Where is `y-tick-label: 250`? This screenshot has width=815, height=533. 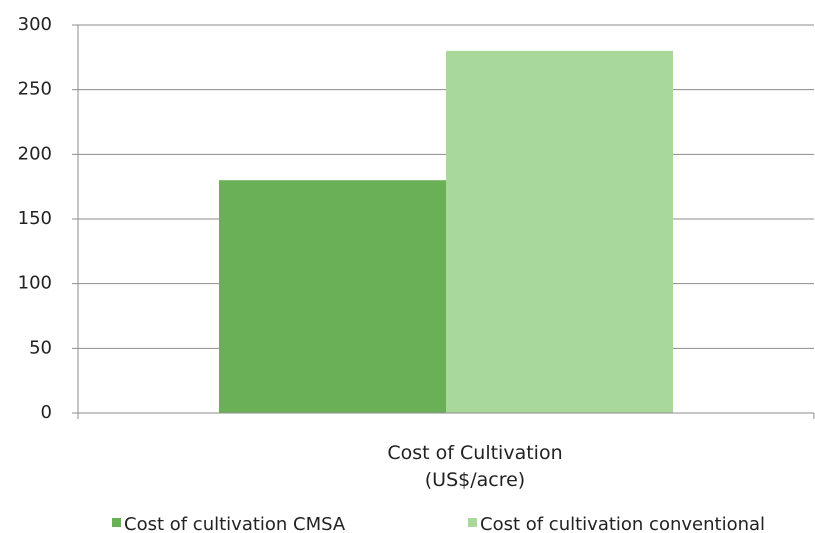
y-tick-label: 250 is located at coordinates (35, 89).